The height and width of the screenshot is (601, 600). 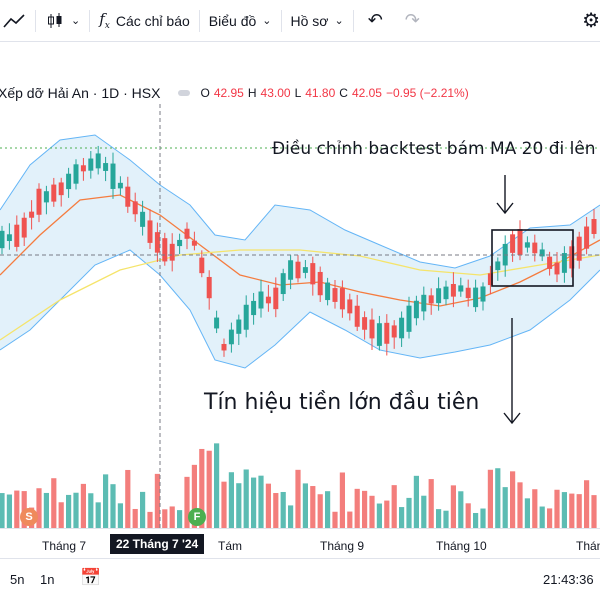 I want to click on annotation-backtest: Điều chỉnh backtest bám MA 20 đi lên, so click(x=434, y=149).